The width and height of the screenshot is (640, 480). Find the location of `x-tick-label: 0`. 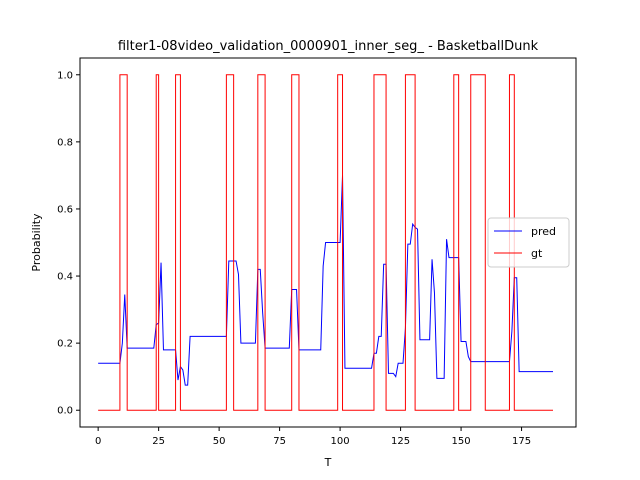

x-tick-label: 0 is located at coordinates (98, 441).